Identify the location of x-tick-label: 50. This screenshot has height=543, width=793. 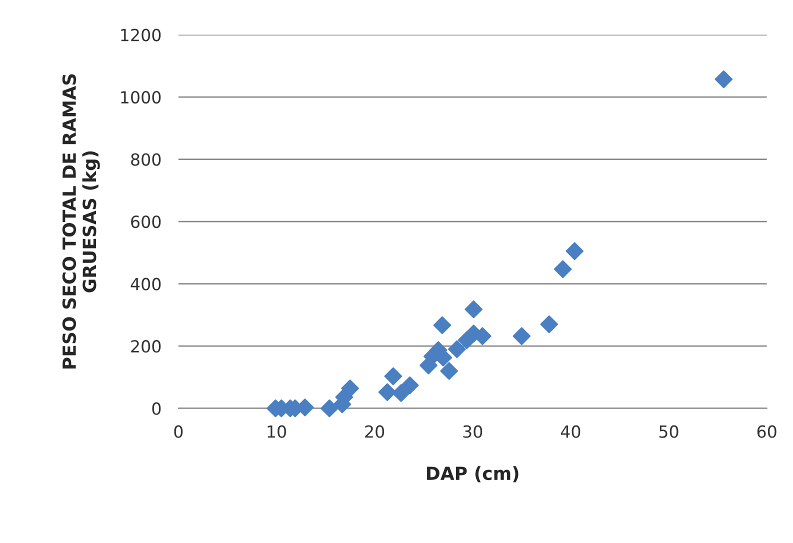
(668, 431).